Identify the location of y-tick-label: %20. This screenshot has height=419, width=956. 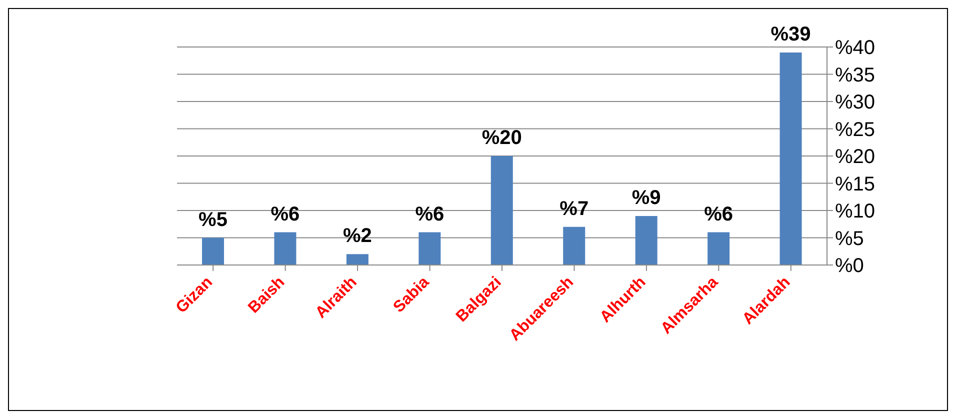
(855, 157).